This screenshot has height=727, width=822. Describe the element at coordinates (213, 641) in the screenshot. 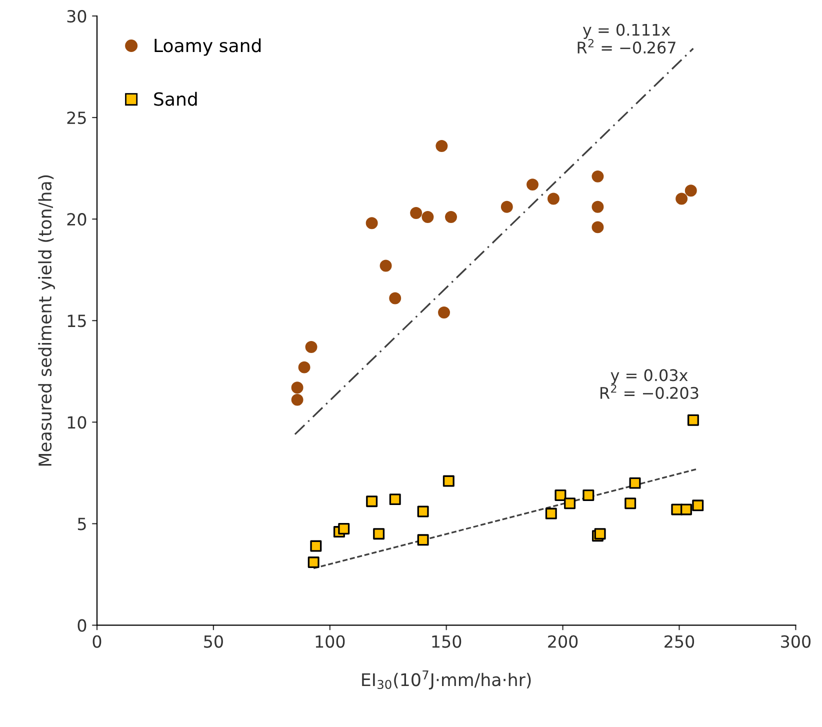

I see `x-tick-label: 50` at that location.